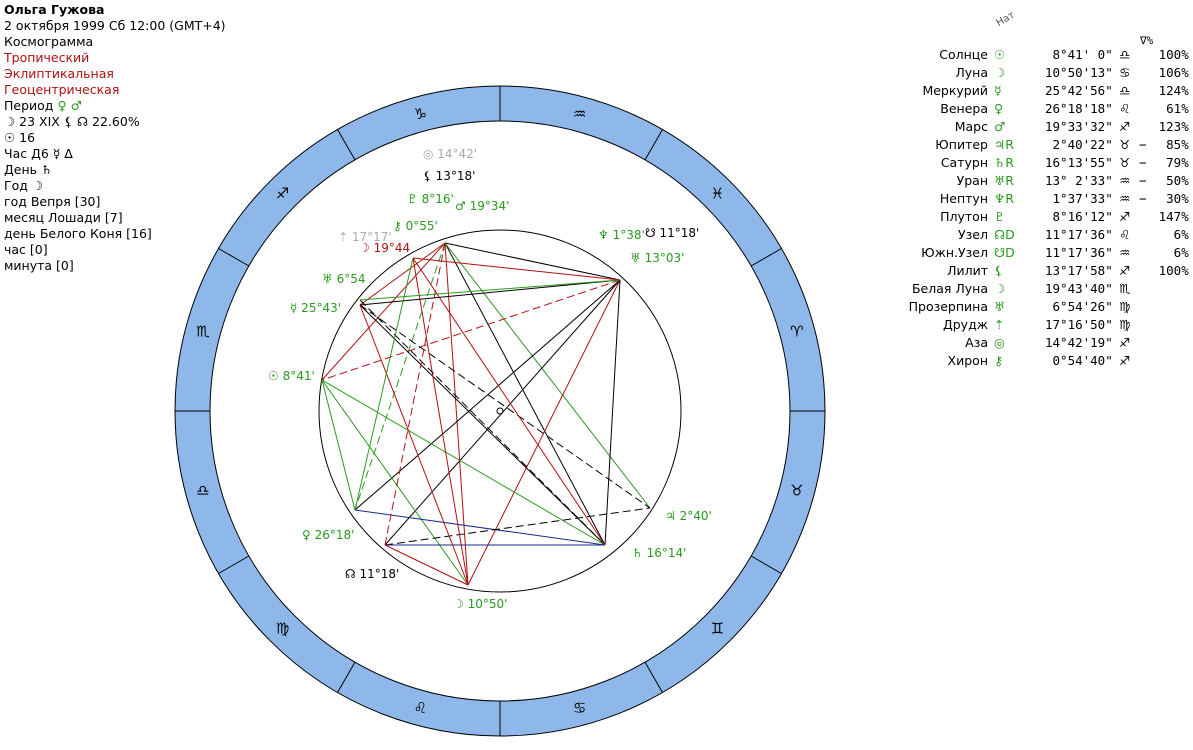 This screenshot has width=1193, height=750. What do you see at coordinates (1034, 163) in the screenshot?
I see `planet-row: Сатурн ♄R 16°13'55" ♉ − 79%` at bounding box center [1034, 163].